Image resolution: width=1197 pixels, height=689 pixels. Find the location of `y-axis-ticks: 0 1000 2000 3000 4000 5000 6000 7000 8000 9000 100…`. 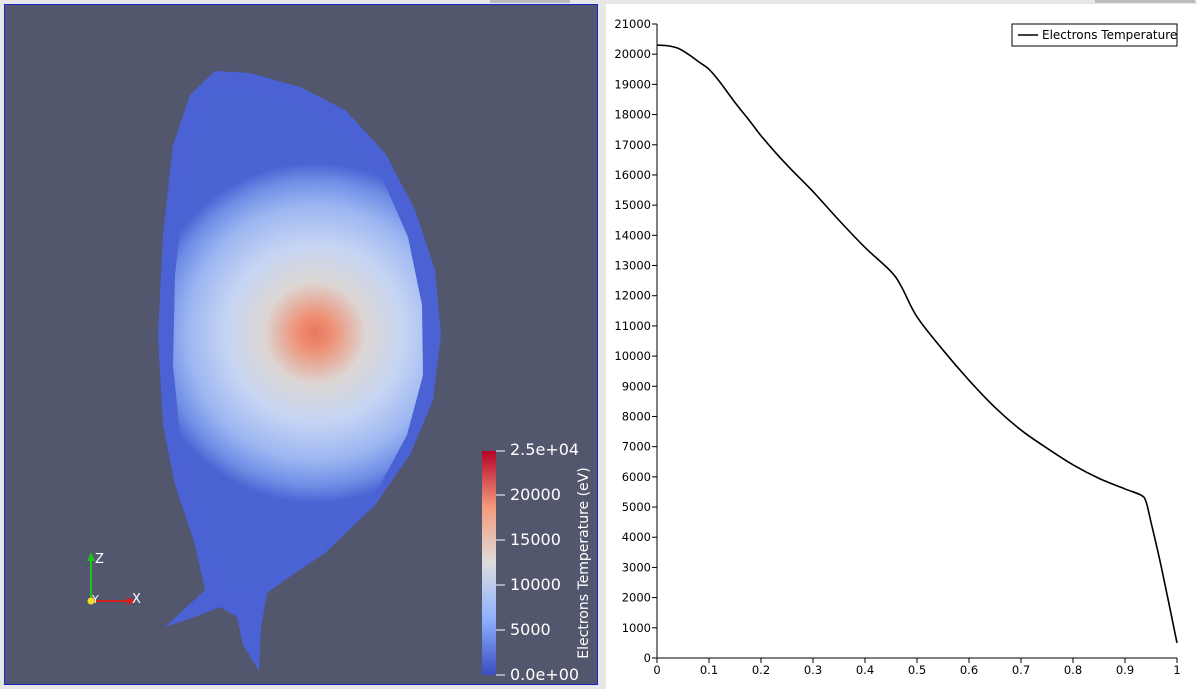

y-axis-ticks: 0 1000 2000 3000 4000 5000 6000 7000 8000 9000 100… is located at coordinates (635, 341).